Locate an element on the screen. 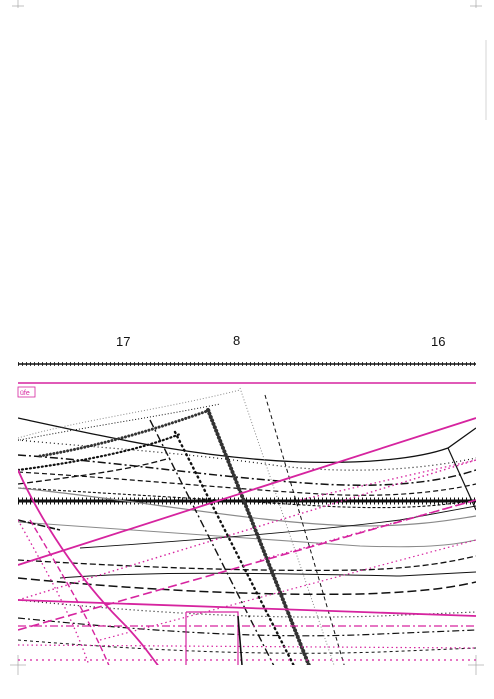 This screenshot has width=494, height=699. magenta-curve-left-dotted is located at coordinates (54, 592).